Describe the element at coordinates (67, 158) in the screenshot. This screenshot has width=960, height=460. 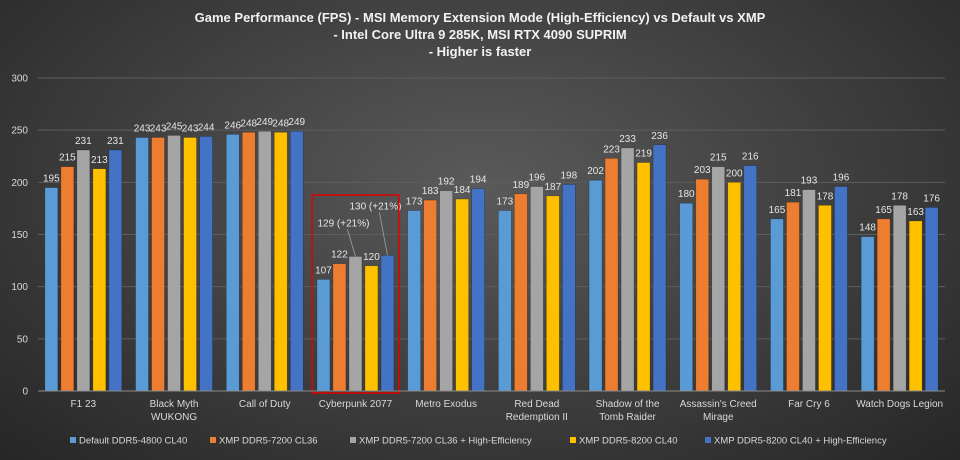
I see `data-label: 215` at that location.